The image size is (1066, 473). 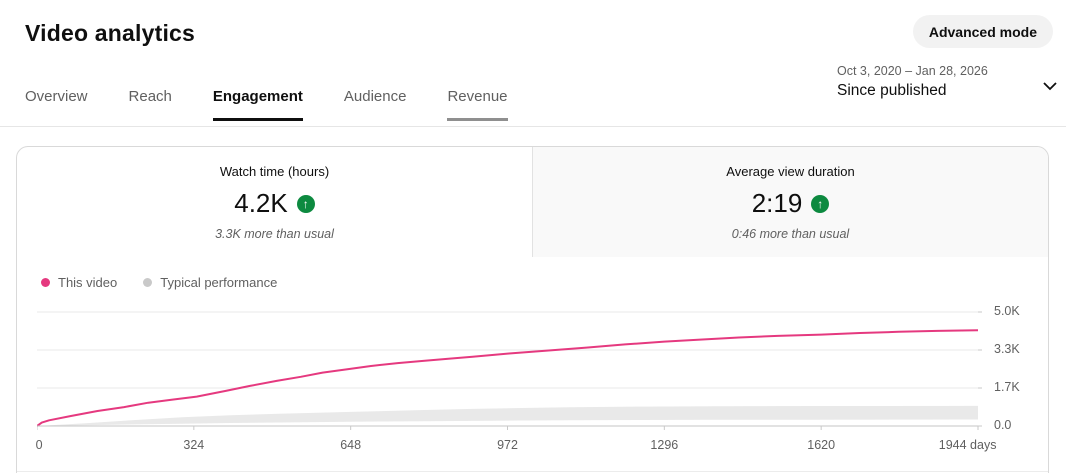 What do you see at coordinates (1050, 87) in the screenshot?
I see `chevron-down-icon` at bounding box center [1050, 87].